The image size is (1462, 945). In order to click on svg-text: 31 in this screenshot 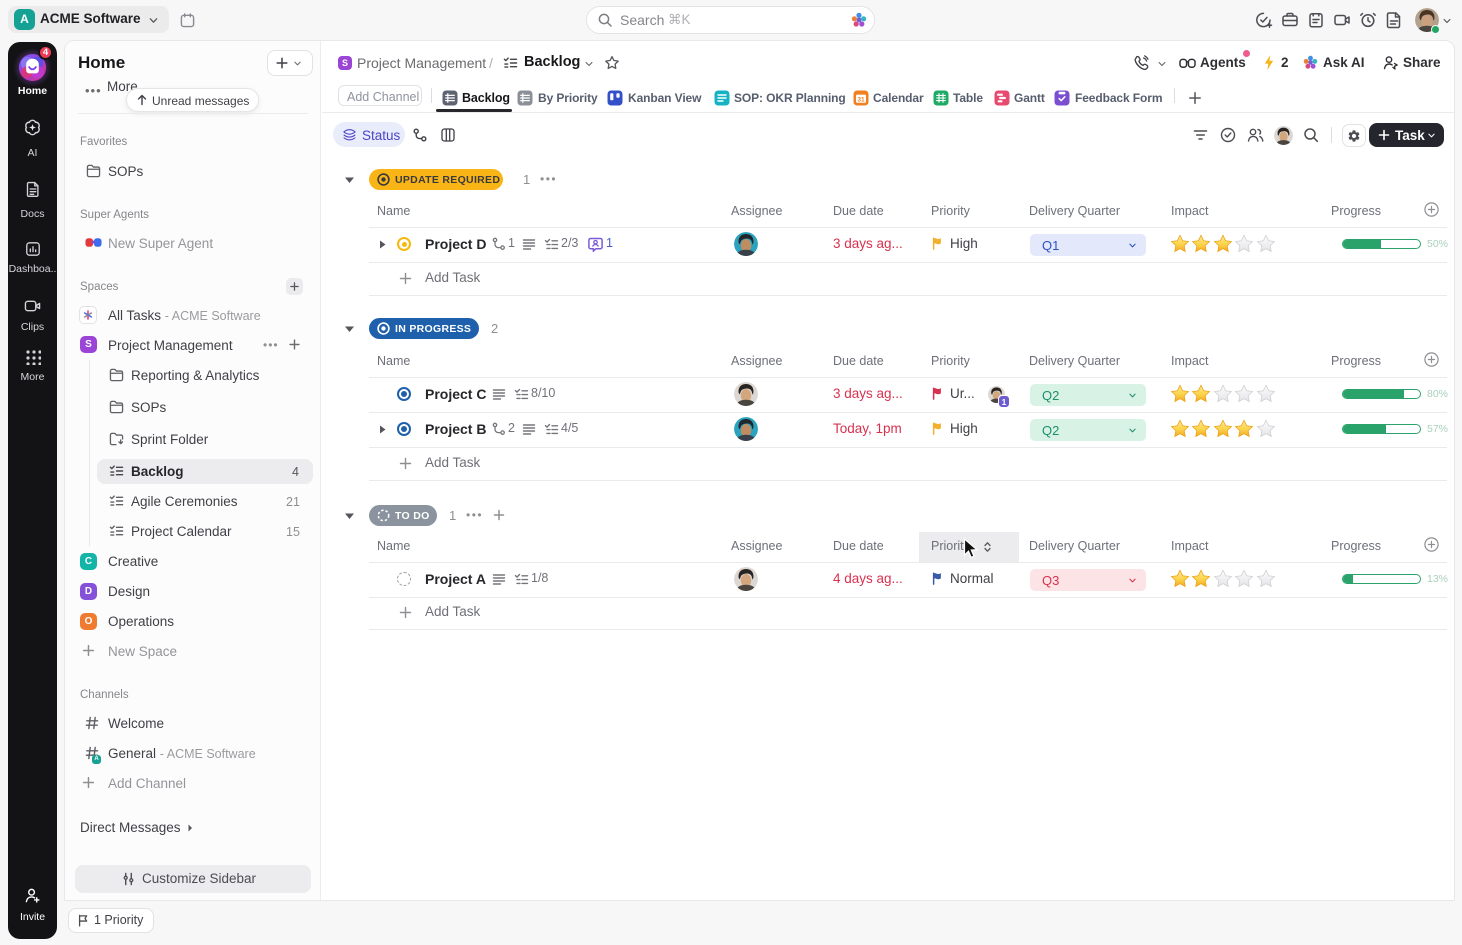, I will do `click(861, 99)`.